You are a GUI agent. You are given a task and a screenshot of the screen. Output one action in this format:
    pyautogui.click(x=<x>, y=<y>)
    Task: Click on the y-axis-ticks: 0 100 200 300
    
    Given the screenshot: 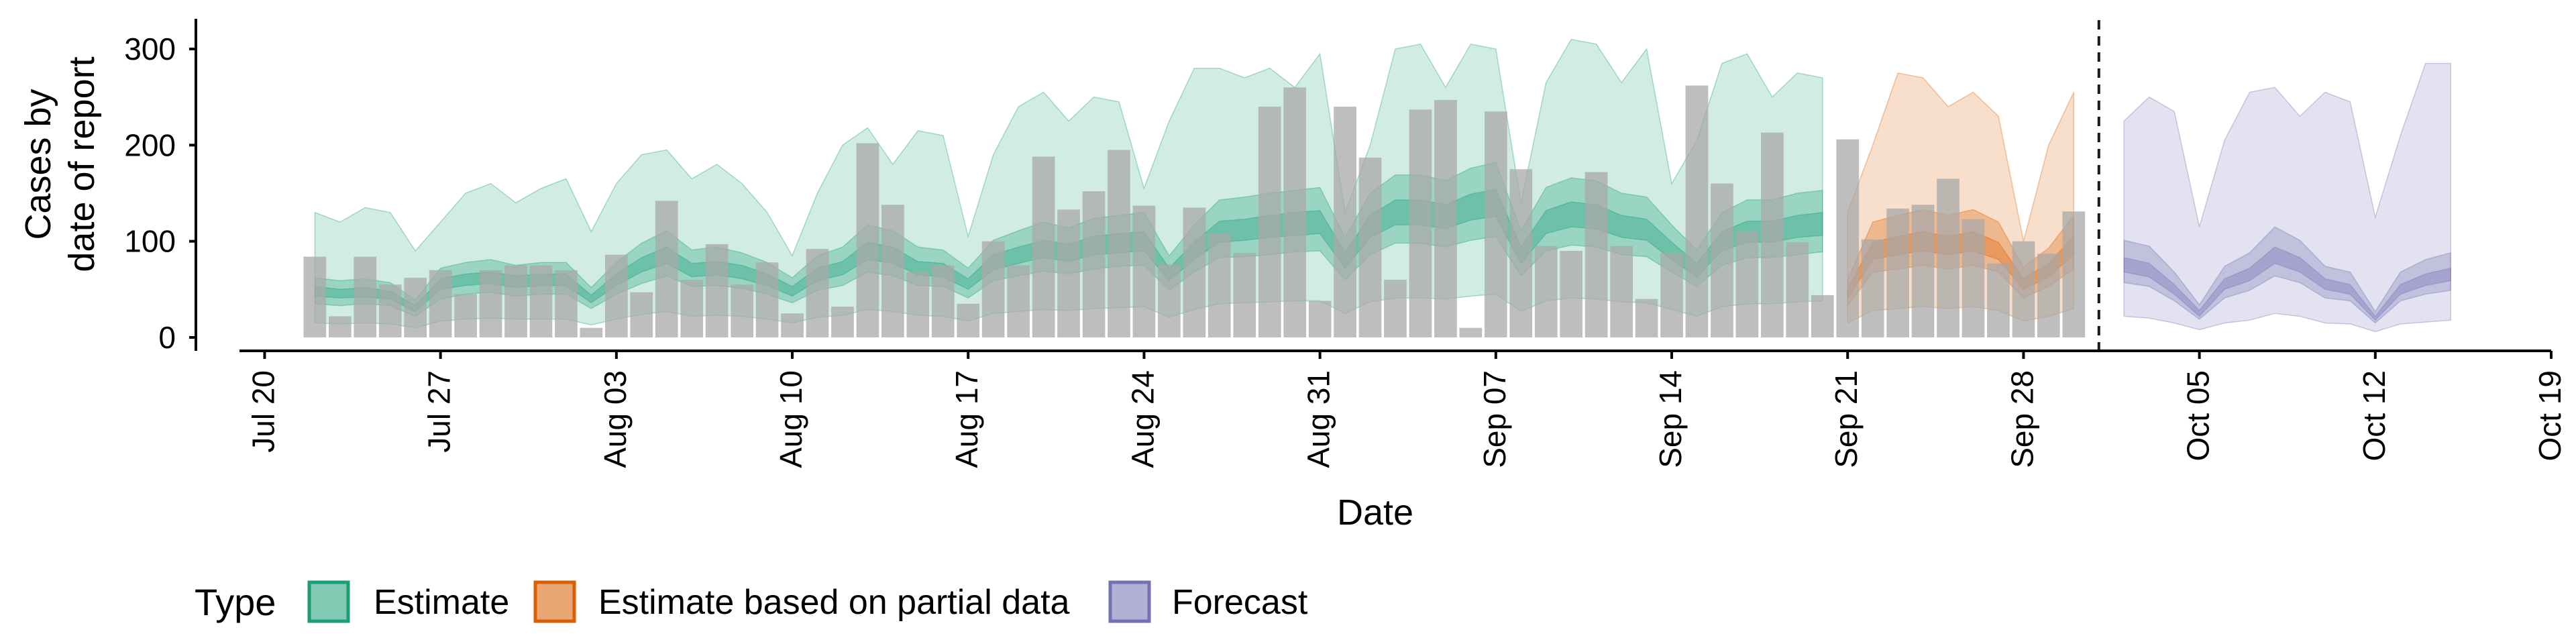 What is the action you would take?
    pyautogui.click(x=160, y=193)
    